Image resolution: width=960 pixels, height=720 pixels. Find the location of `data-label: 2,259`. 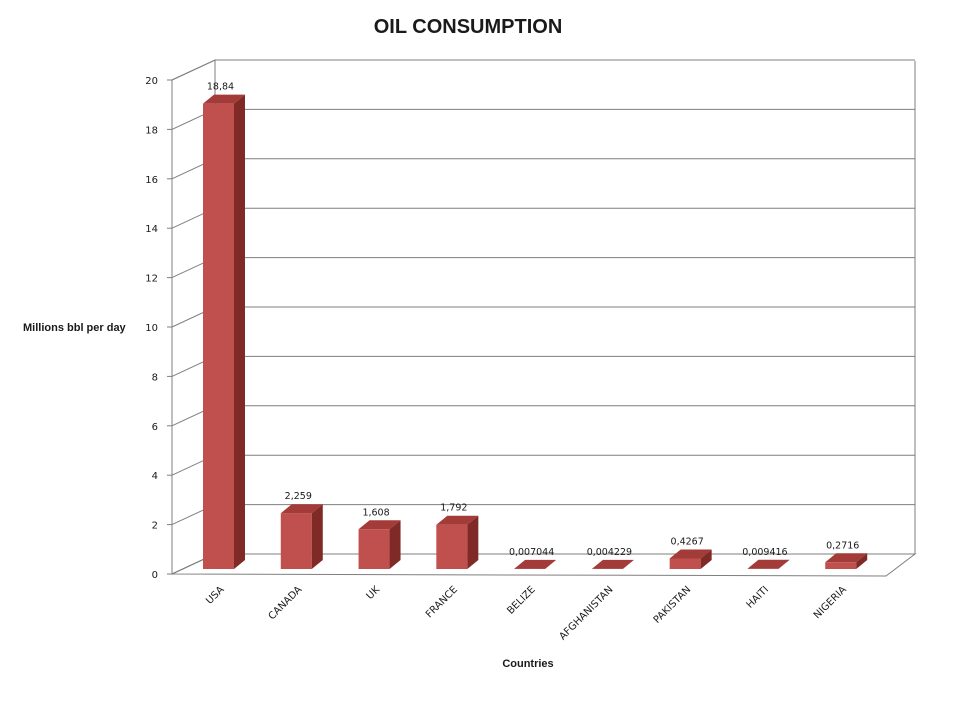

data-label: 2,259 is located at coordinates (298, 496).